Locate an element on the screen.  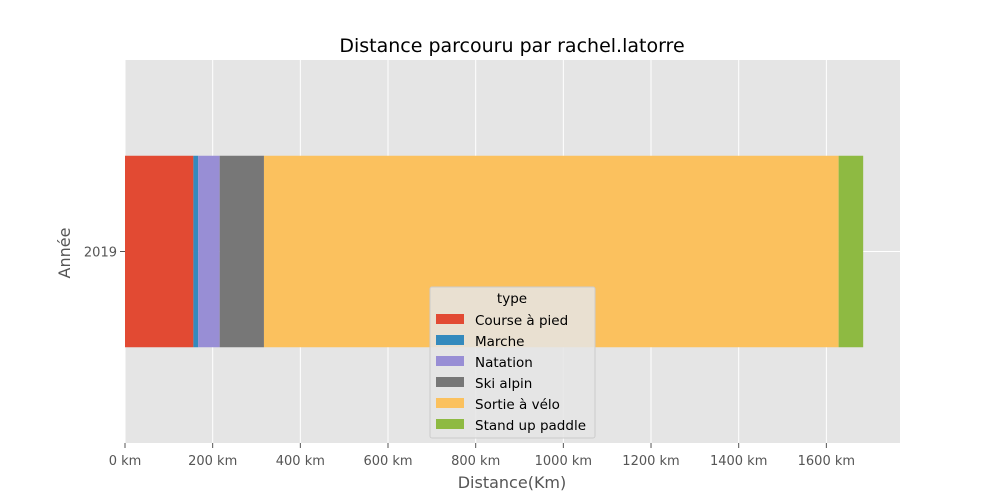
y-axis-ticks: 2019 is located at coordinates (104, 253).